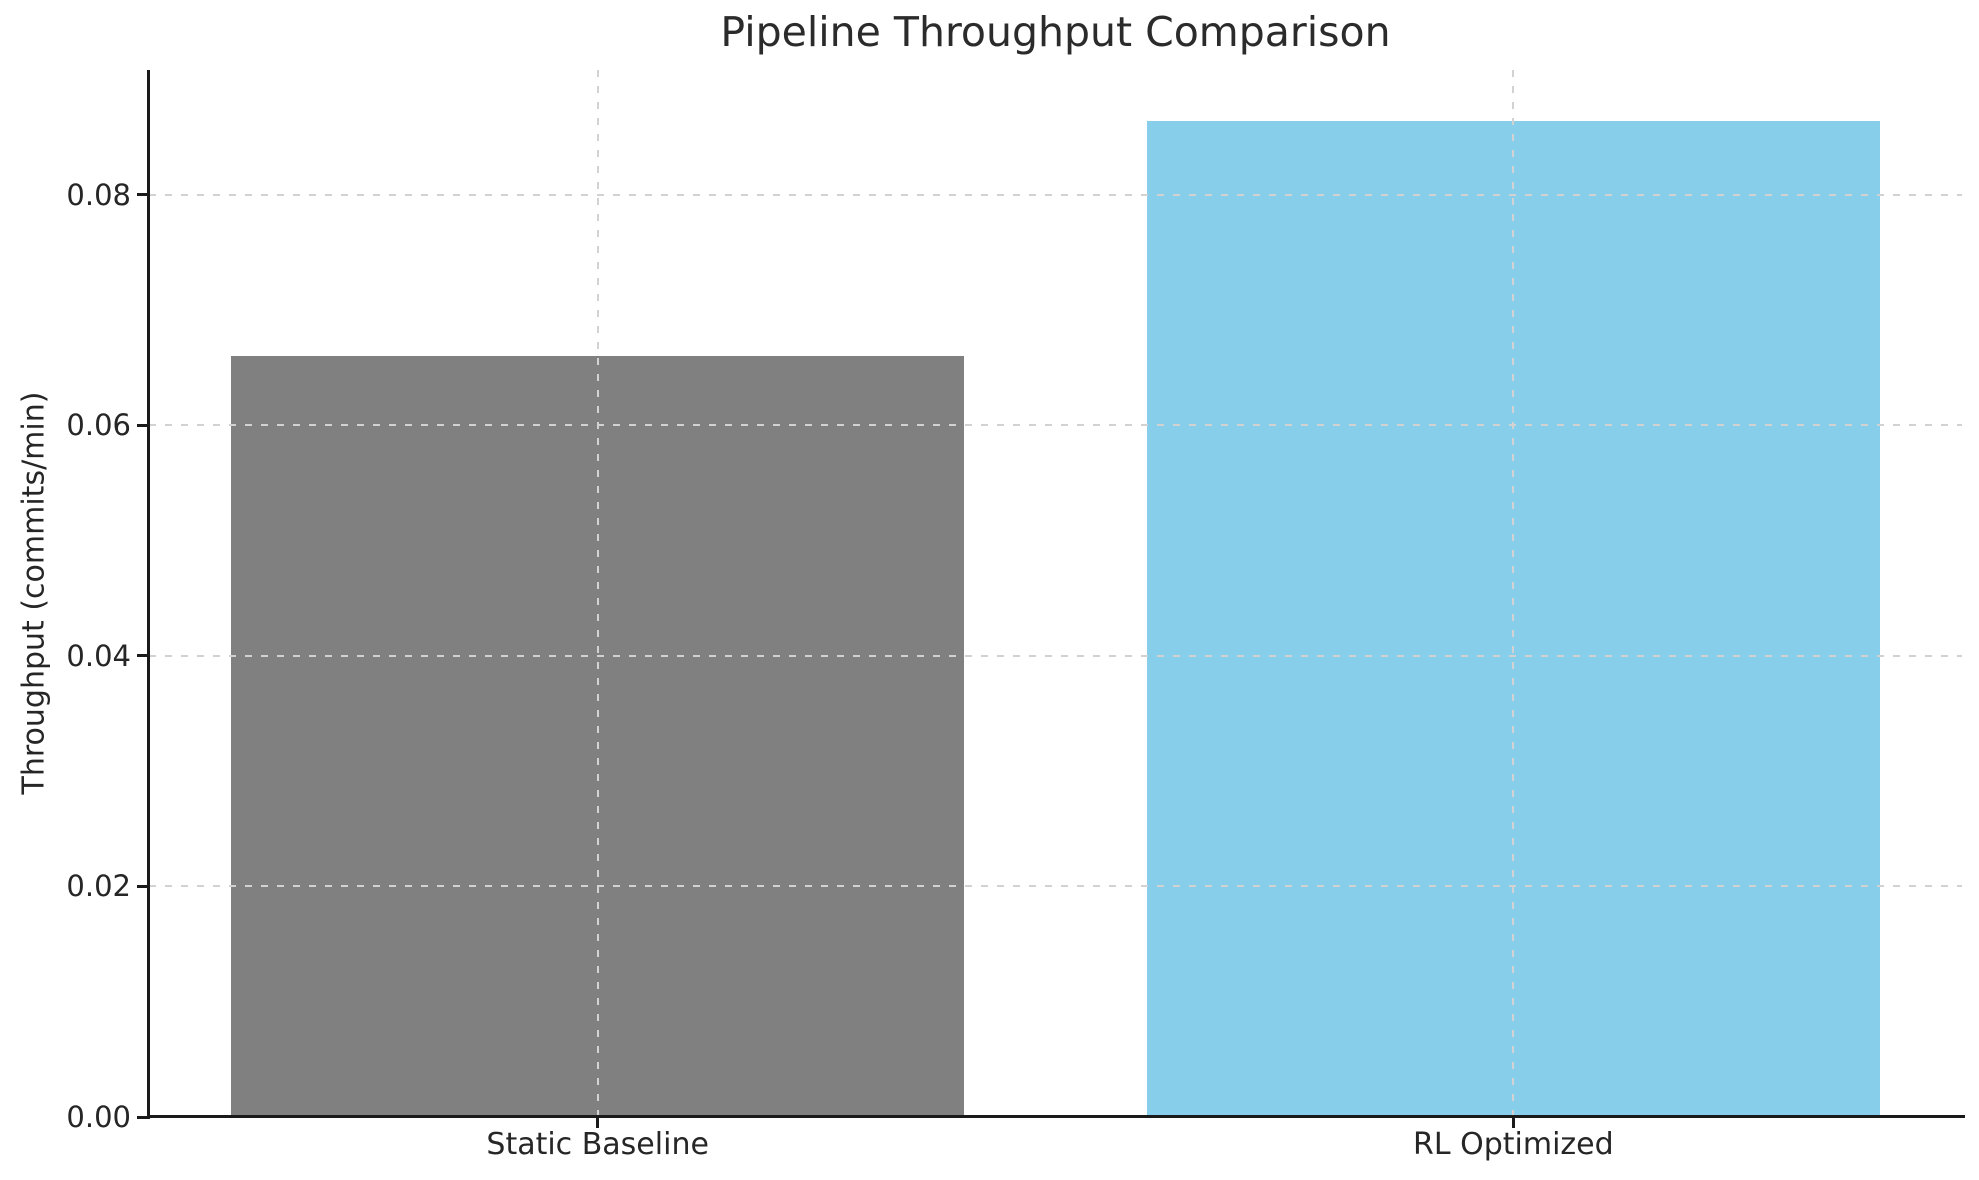 The height and width of the screenshot is (1180, 1979). What do you see at coordinates (98, 655) in the screenshot?
I see `y-tick-label-0.04: 0.04` at bounding box center [98, 655].